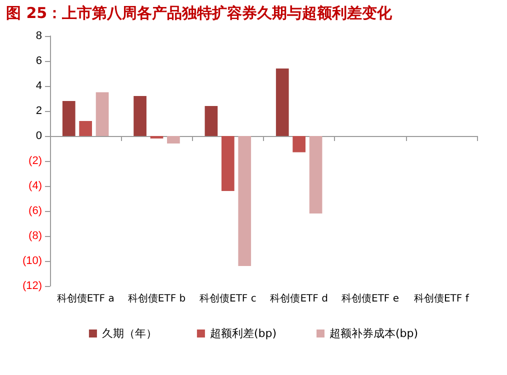 The width and height of the screenshot is (507, 375). Describe the element at coordinates (32, 261) in the screenshot. I see `y-tick-label: (10)` at that location.